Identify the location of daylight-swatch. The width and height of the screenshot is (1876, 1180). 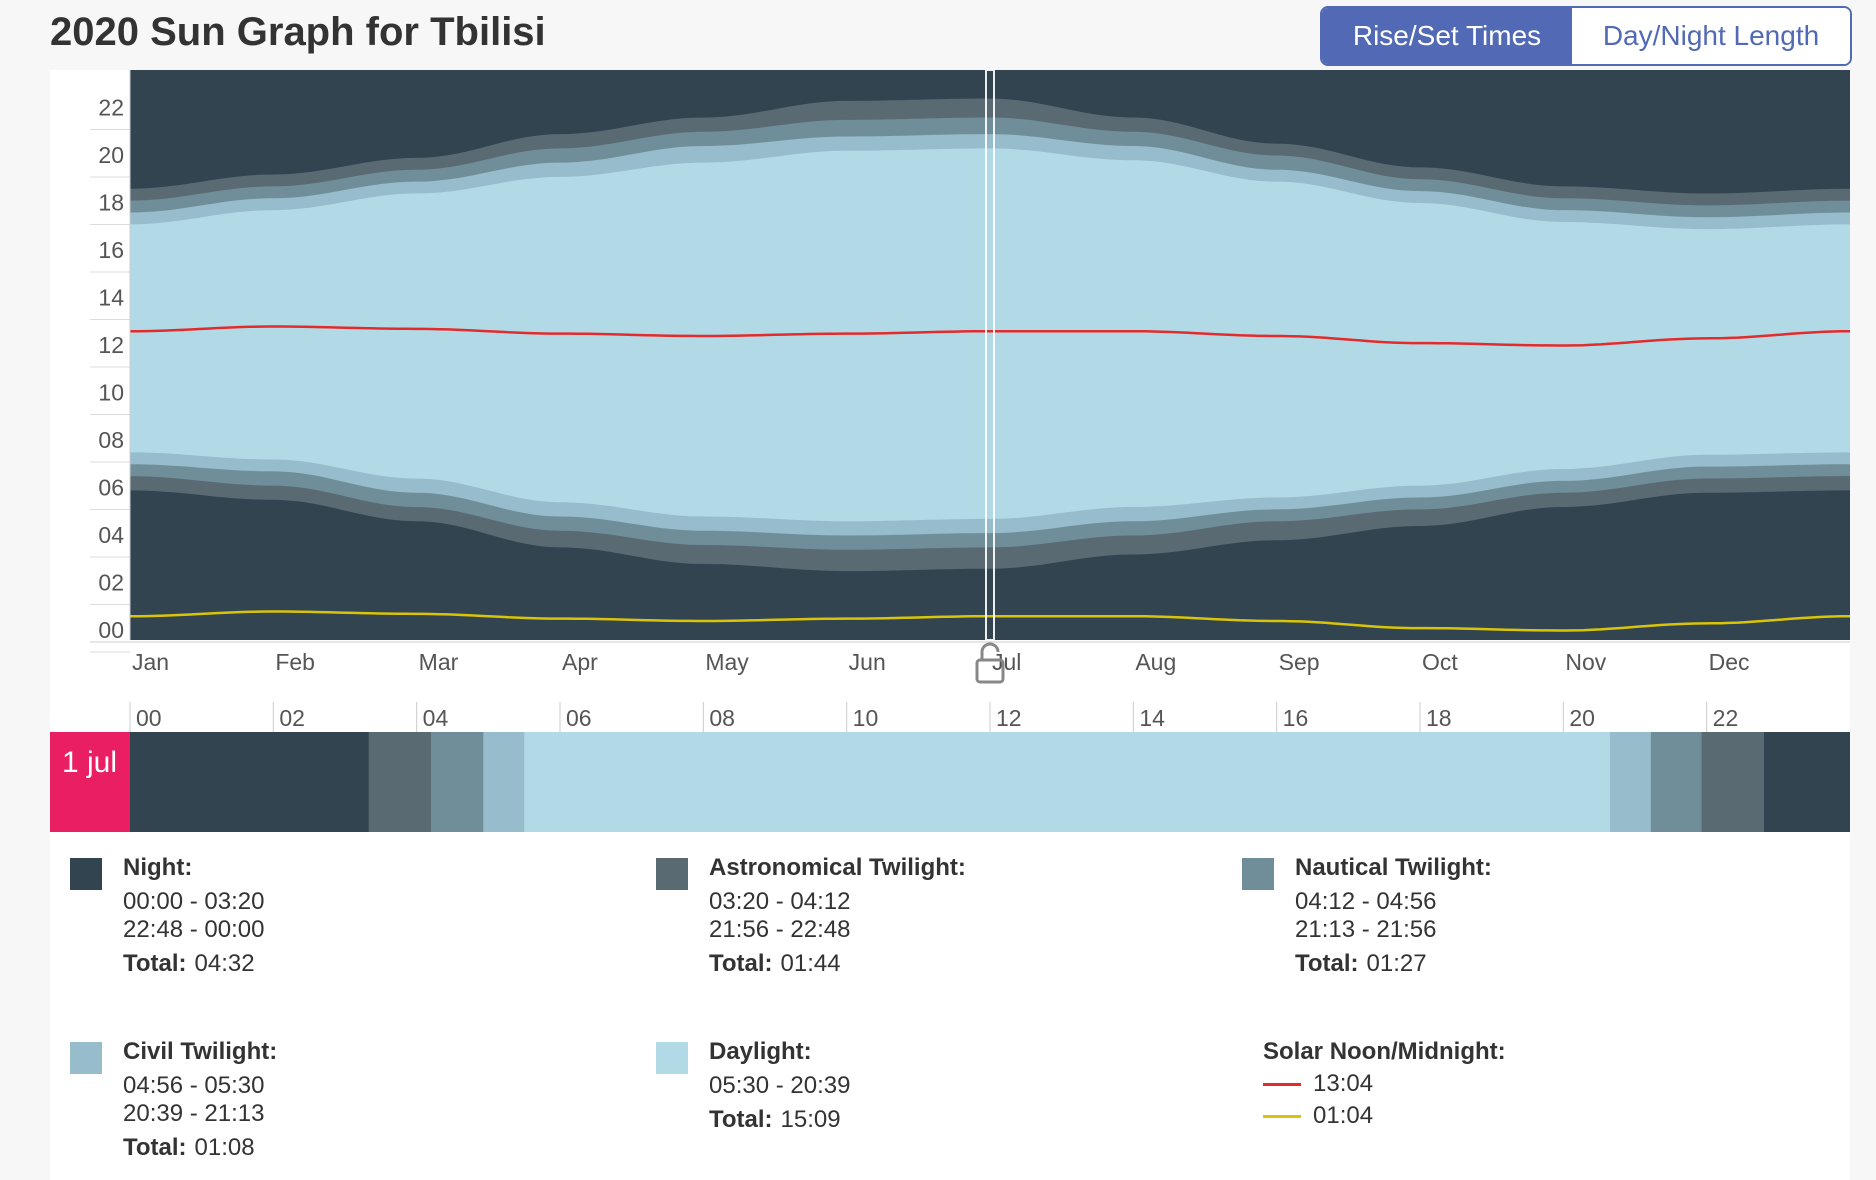
(672, 1058).